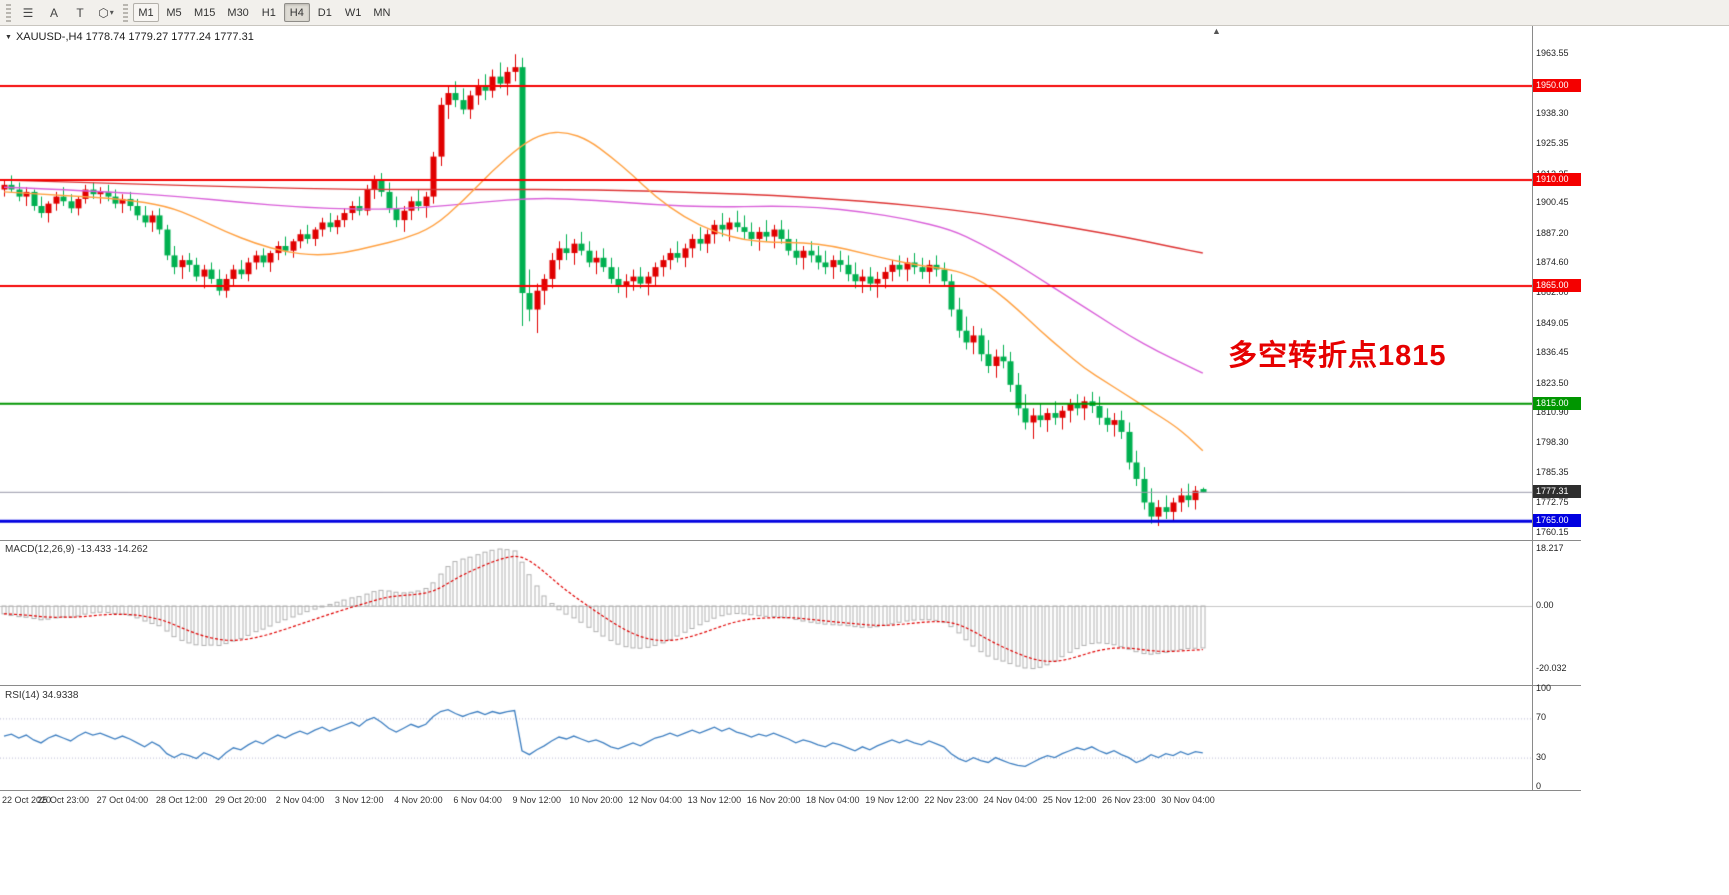 This screenshot has width=1729, height=895. What do you see at coordinates (241, 800) in the screenshot?
I see `time-scale-label: 29 Oct 20:00` at bounding box center [241, 800].